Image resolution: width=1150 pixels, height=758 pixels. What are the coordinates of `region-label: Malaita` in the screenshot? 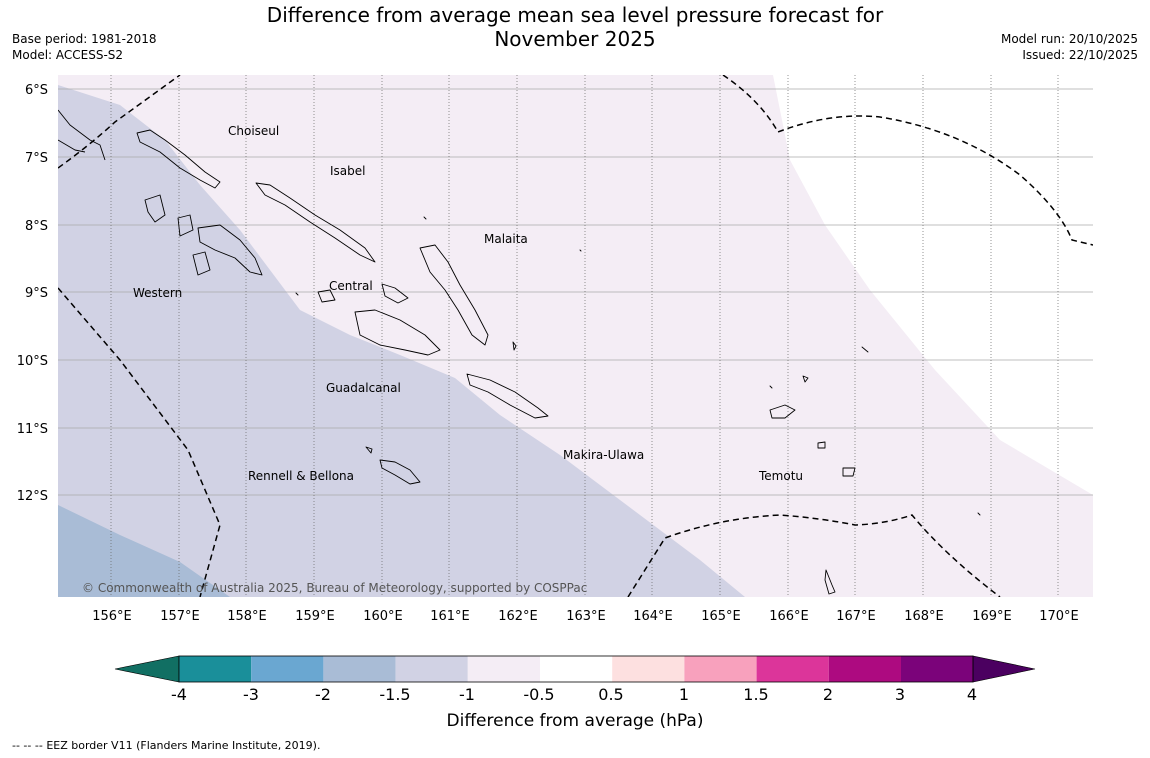 It's located at (506, 239).